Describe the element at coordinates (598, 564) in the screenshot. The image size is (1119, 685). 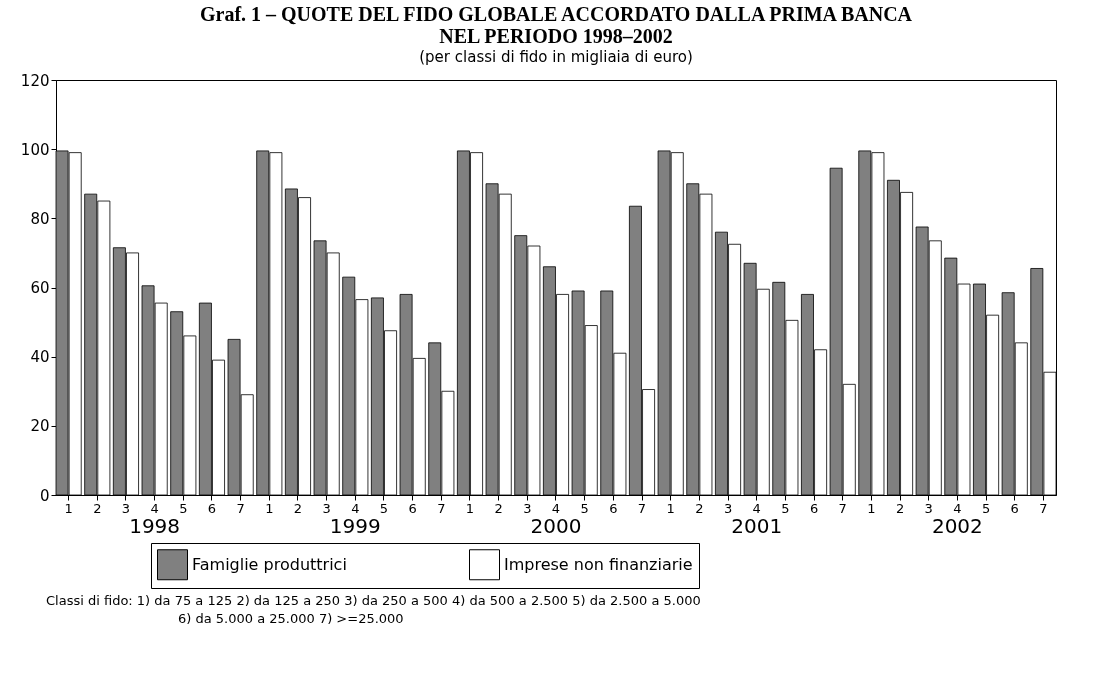
I see `legend-label: Imprese non finanziarie` at that location.